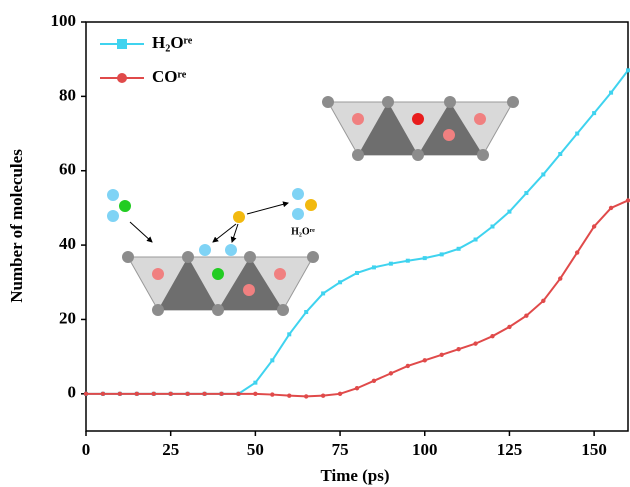 This screenshot has height=487, width=630. What do you see at coordinates (16, 226) in the screenshot?
I see `y-axis-label: Number of molecules` at bounding box center [16, 226].